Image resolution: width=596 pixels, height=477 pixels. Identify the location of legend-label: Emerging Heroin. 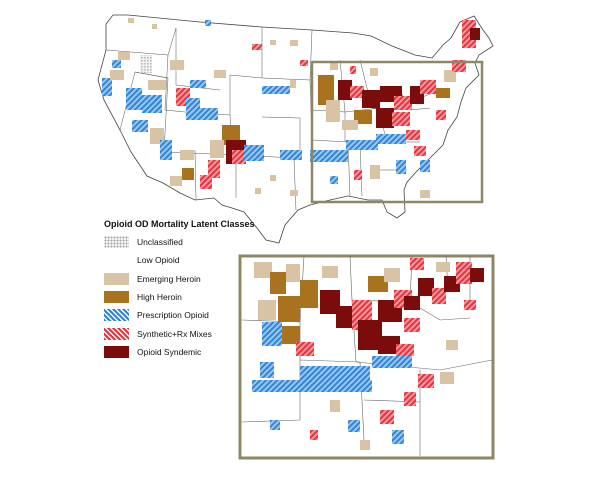
(169, 278).